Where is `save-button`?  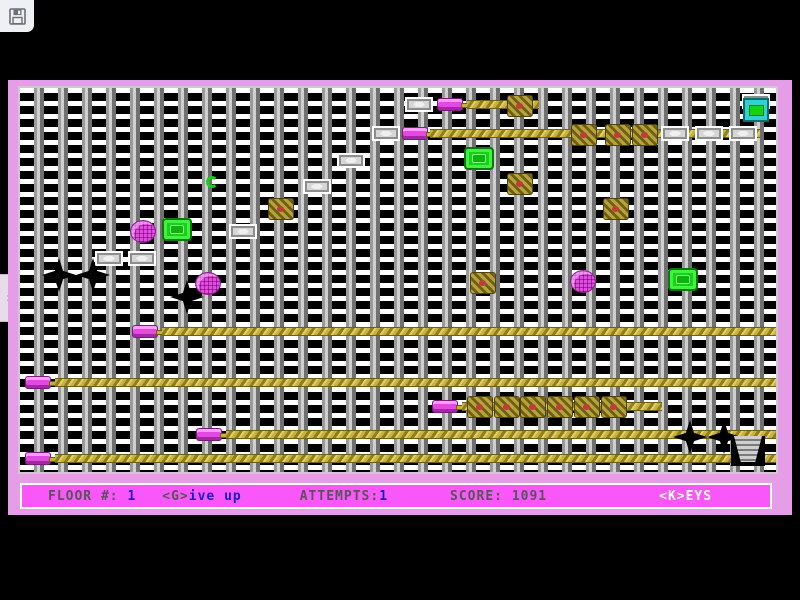
save-button is located at coordinates (17, 16).